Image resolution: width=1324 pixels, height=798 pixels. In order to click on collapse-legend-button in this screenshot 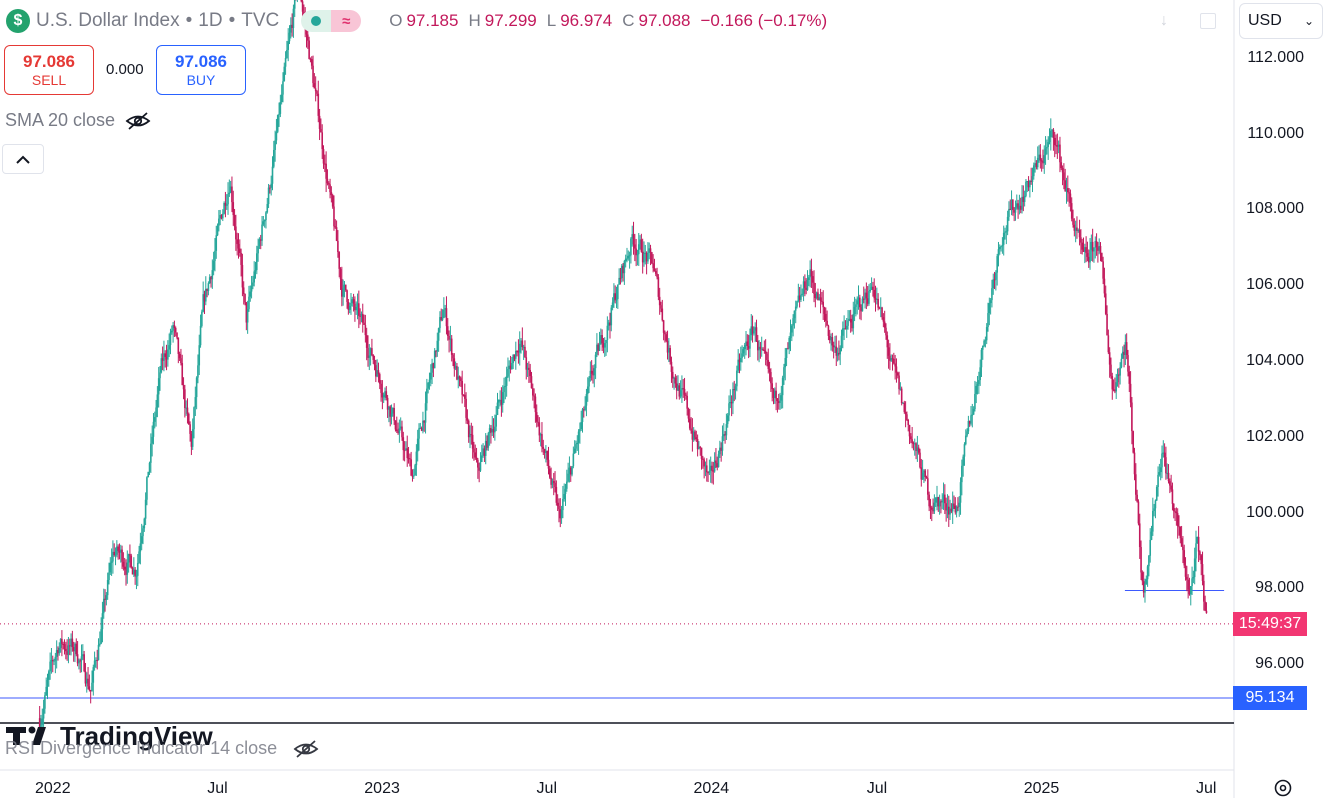, I will do `click(23, 159)`.